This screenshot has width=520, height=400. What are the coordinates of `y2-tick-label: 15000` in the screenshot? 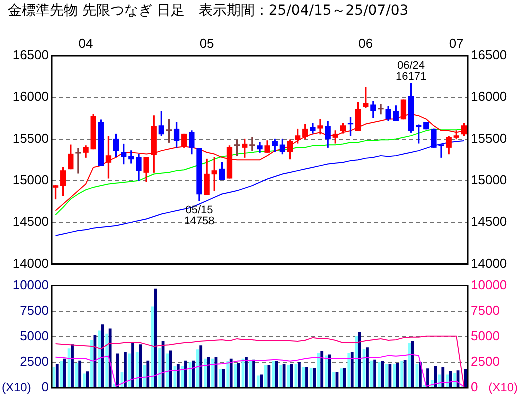 It's located at (489, 180).